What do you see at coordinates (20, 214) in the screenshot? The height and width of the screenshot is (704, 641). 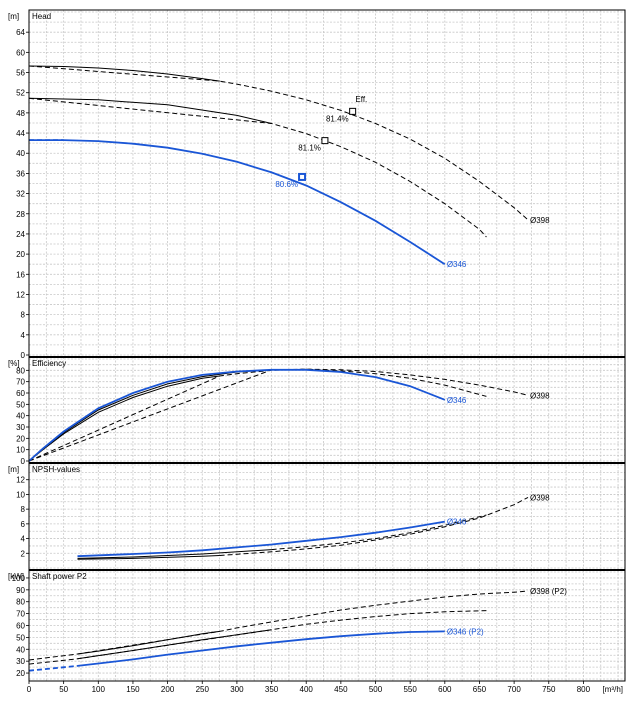 I see `y-tick-label: 28` at bounding box center [20, 214].